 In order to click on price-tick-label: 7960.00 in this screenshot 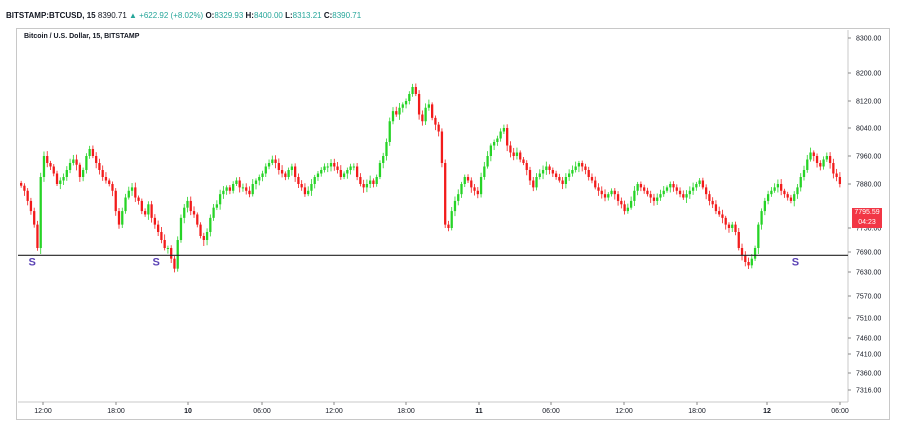, I will do `click(868, 157)`.